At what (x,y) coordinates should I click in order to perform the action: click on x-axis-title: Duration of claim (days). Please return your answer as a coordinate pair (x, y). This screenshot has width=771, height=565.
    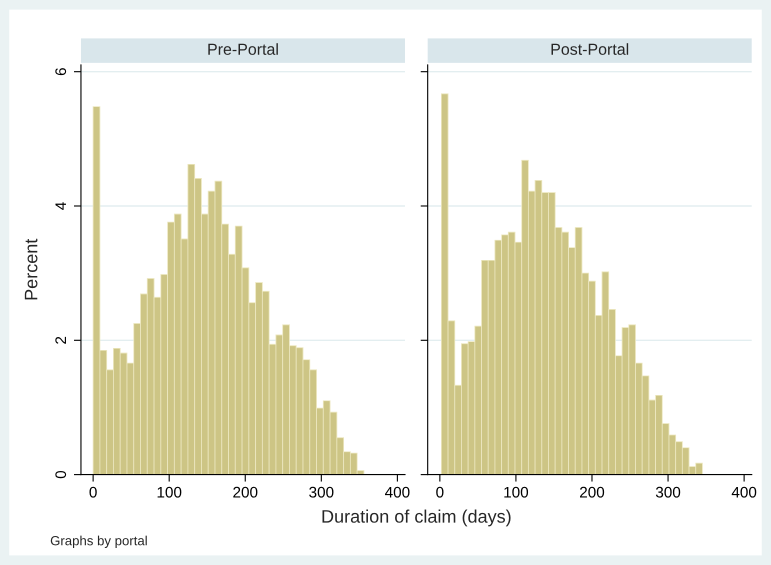
    Looking at the image, I should click on (416, 518).